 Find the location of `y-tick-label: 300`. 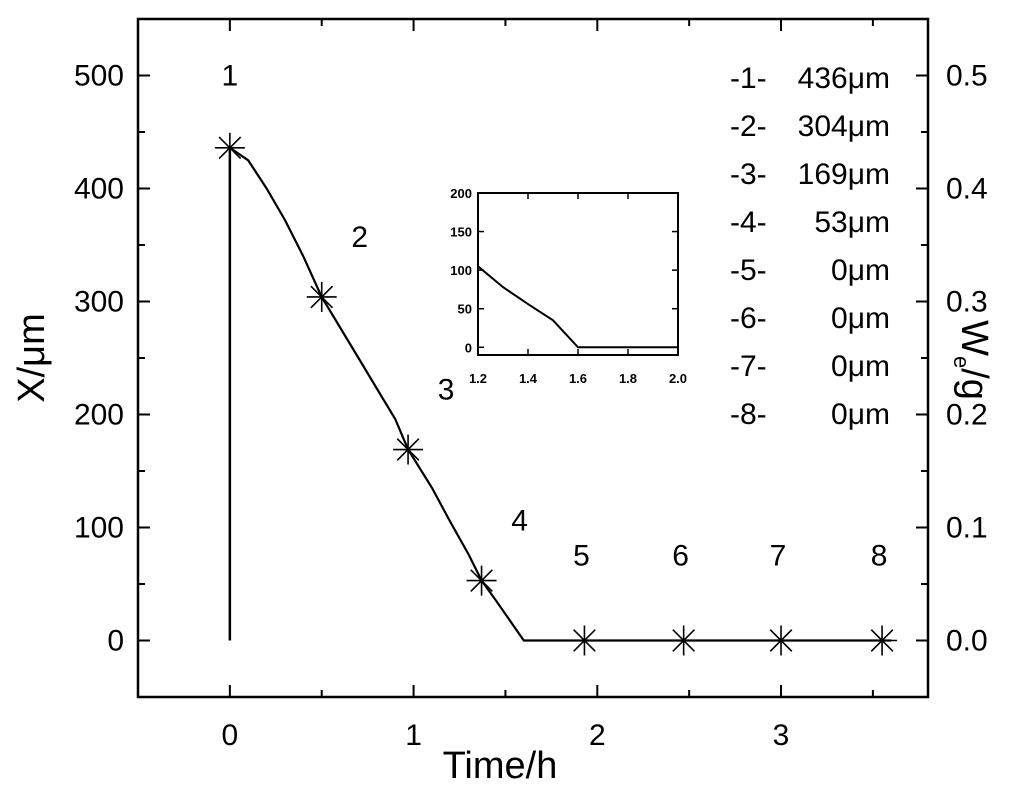

y-tick-label: 300 is located at coordinates (99, 302).